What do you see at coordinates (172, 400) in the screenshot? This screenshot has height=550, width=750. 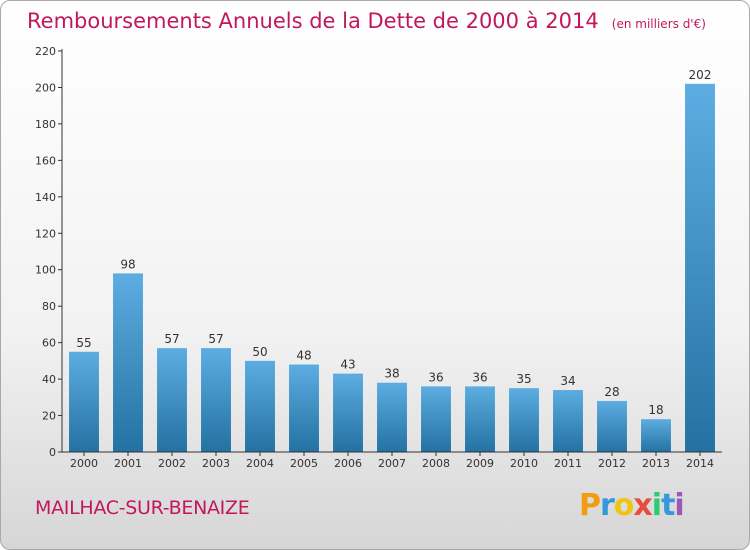 I see `bar-2002` at bounding box center [172, 400].